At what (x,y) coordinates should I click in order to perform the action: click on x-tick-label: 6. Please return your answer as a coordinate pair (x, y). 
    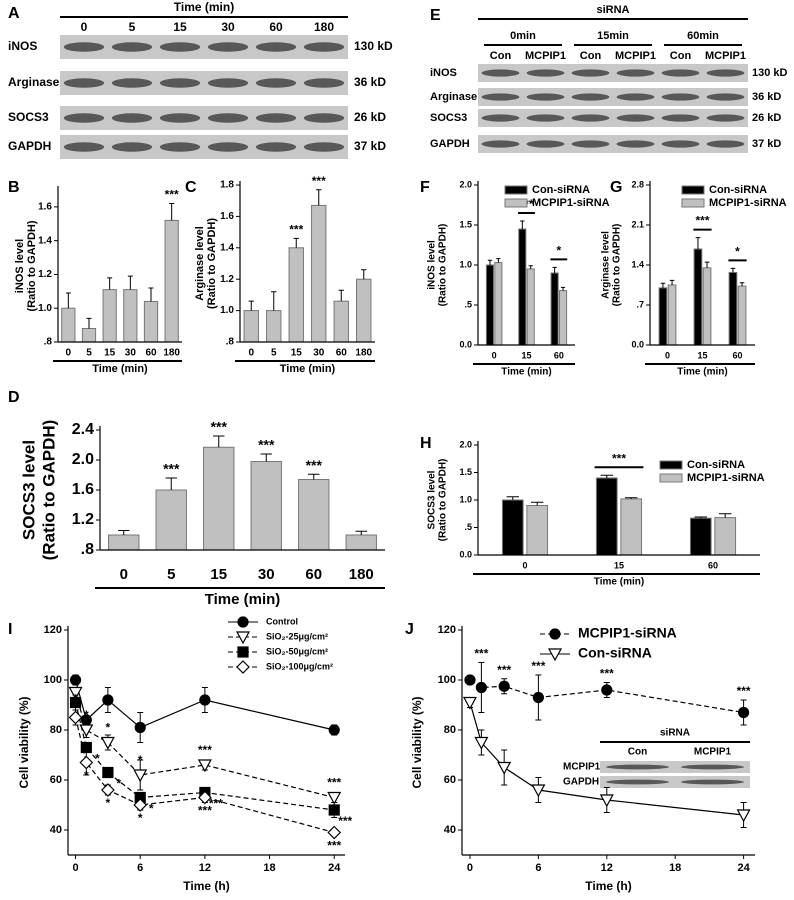
    Looking at the image, I should click on (538, 868).